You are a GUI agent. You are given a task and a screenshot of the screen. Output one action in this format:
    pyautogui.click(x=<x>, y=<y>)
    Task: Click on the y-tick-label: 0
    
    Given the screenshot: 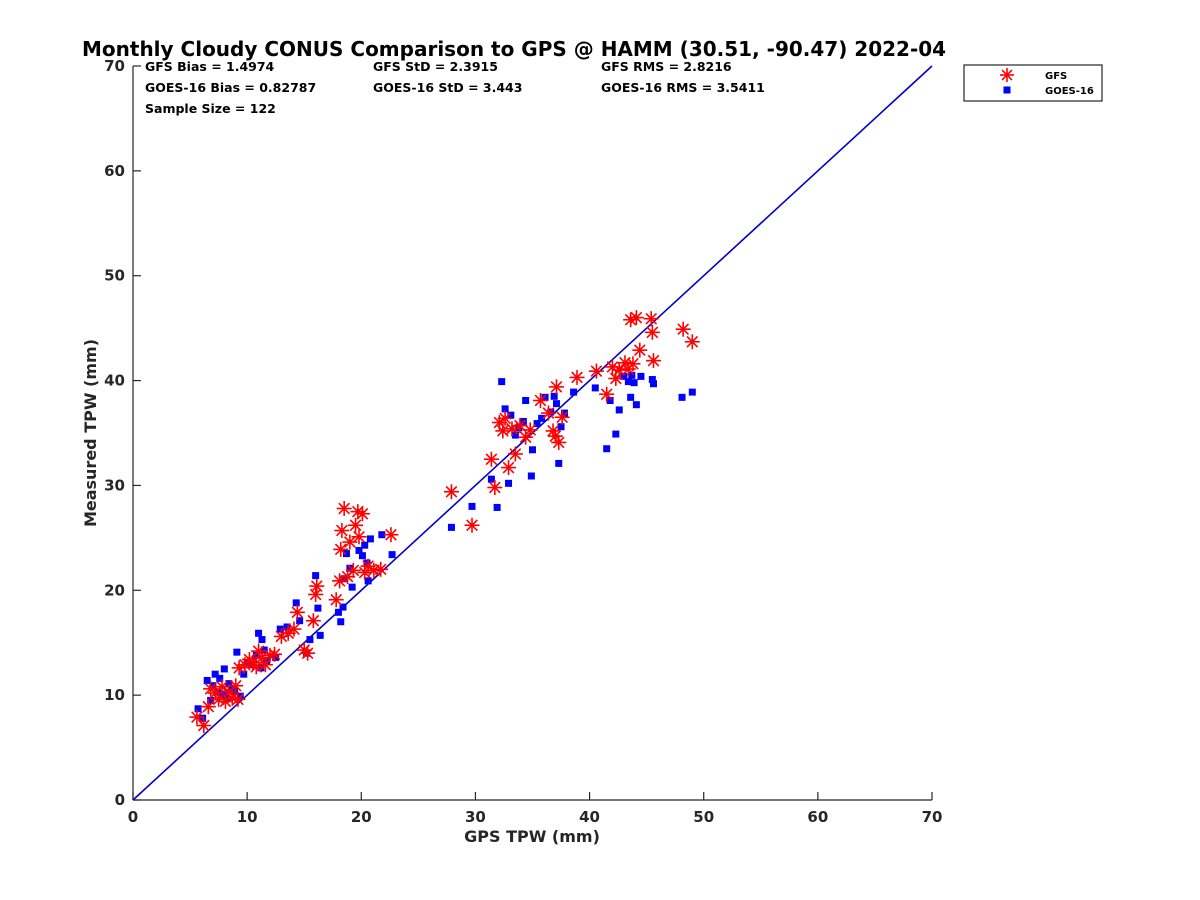 What is the action you would take?
    pyautogui.click(x=120, y=800)
    